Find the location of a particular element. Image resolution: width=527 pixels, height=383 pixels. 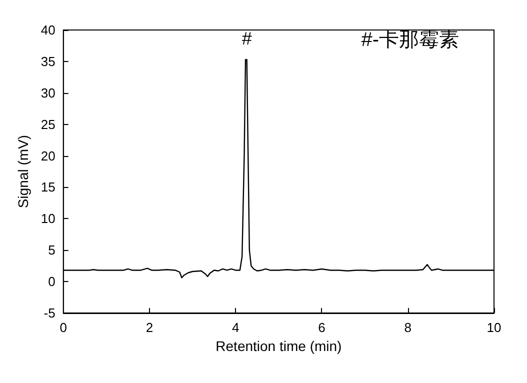

y-tick-label: 35 is located at coordinates (48, 61).